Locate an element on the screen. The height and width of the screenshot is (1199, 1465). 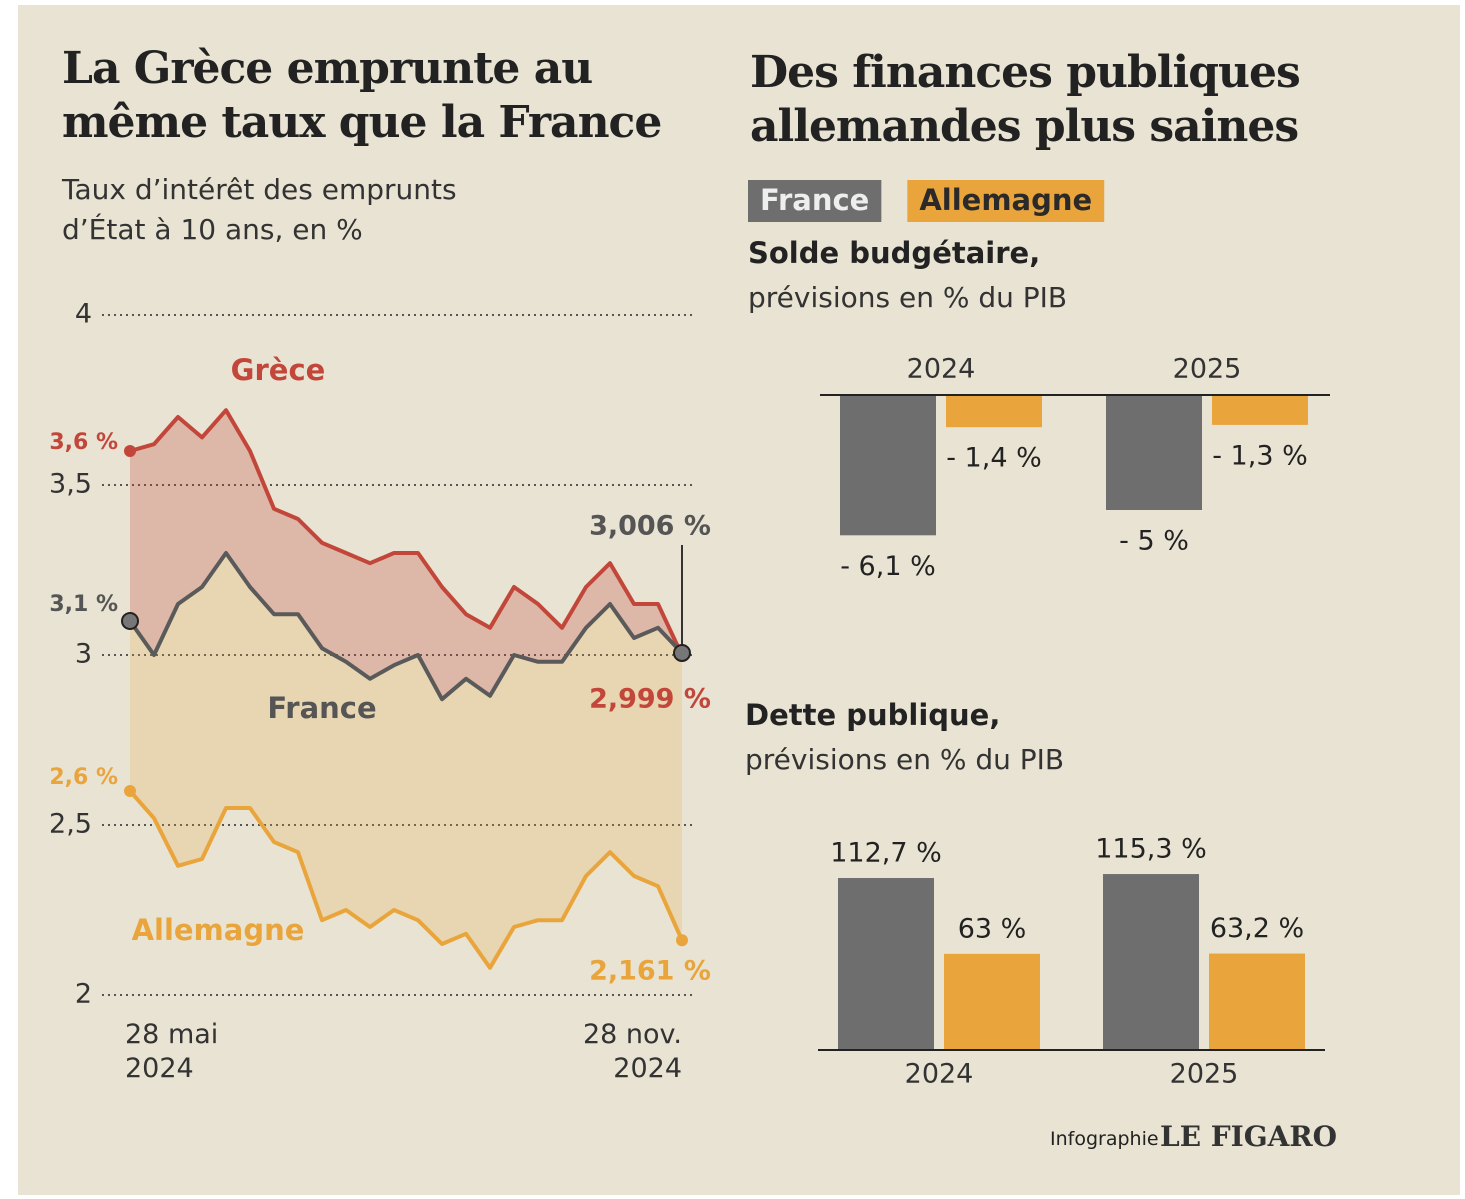
value-label: - 6,1 % is located at coordinates (888, 566).